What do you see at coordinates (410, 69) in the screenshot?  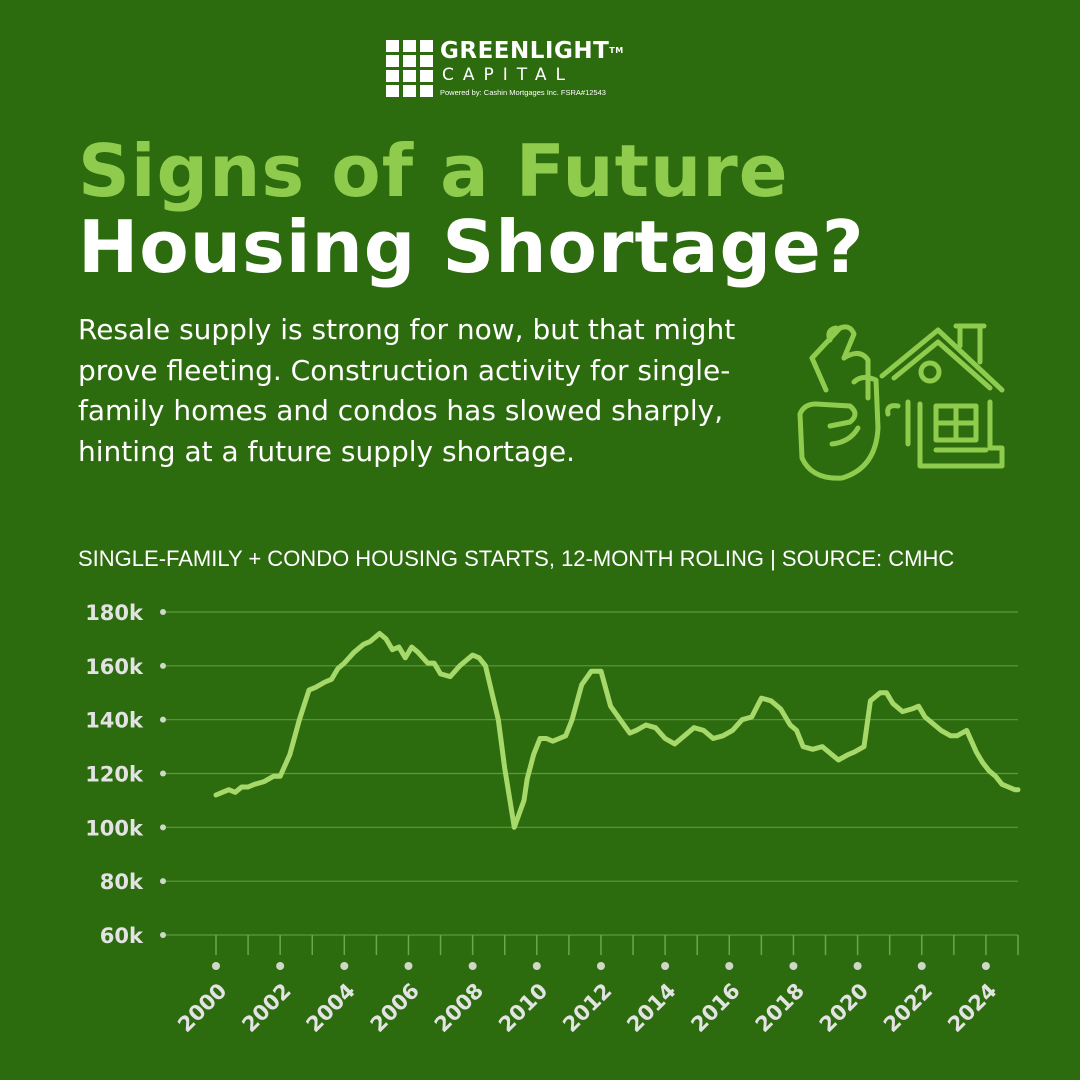 I see `logo-grid-icon` at bounding box center [410, 69].